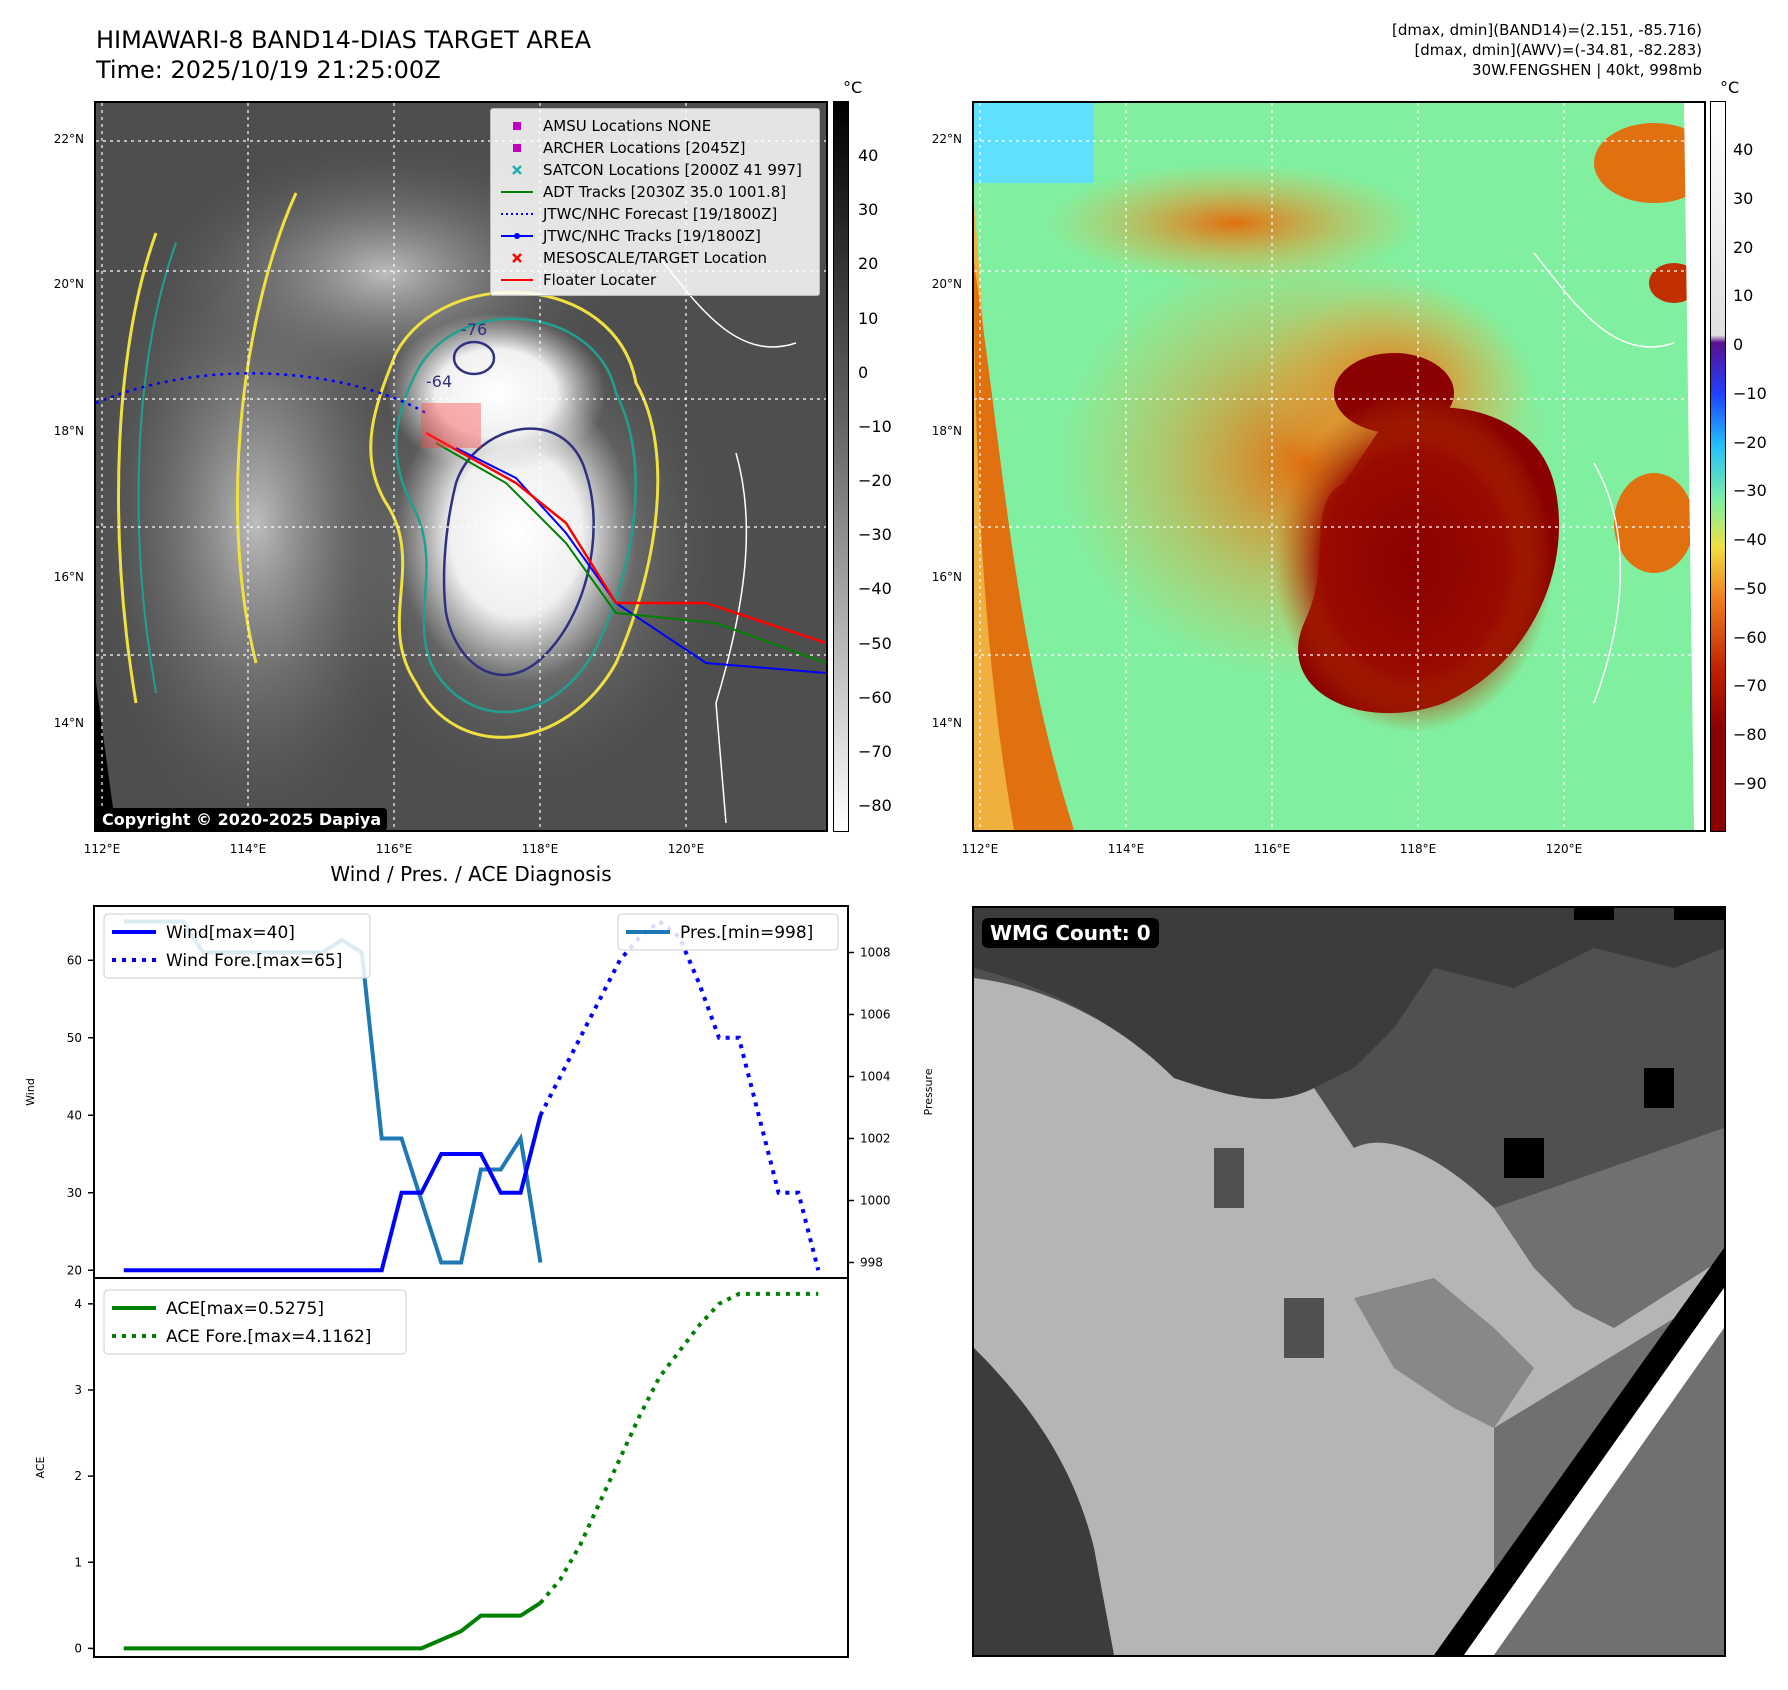  What do you see at coordinates (679, 1094) in the screenshot?
I see `wind-forecast-line` at bounding box center [679, 1094].